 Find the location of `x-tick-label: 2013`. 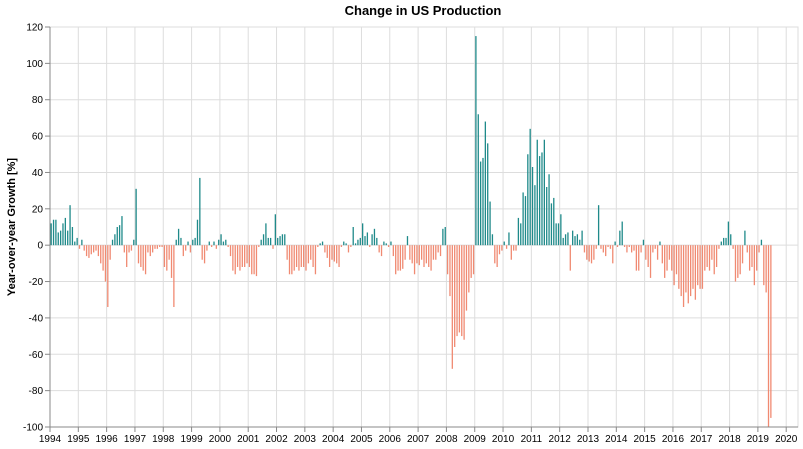

x-tick-label: 2013 is located at coordinates (588, 439).